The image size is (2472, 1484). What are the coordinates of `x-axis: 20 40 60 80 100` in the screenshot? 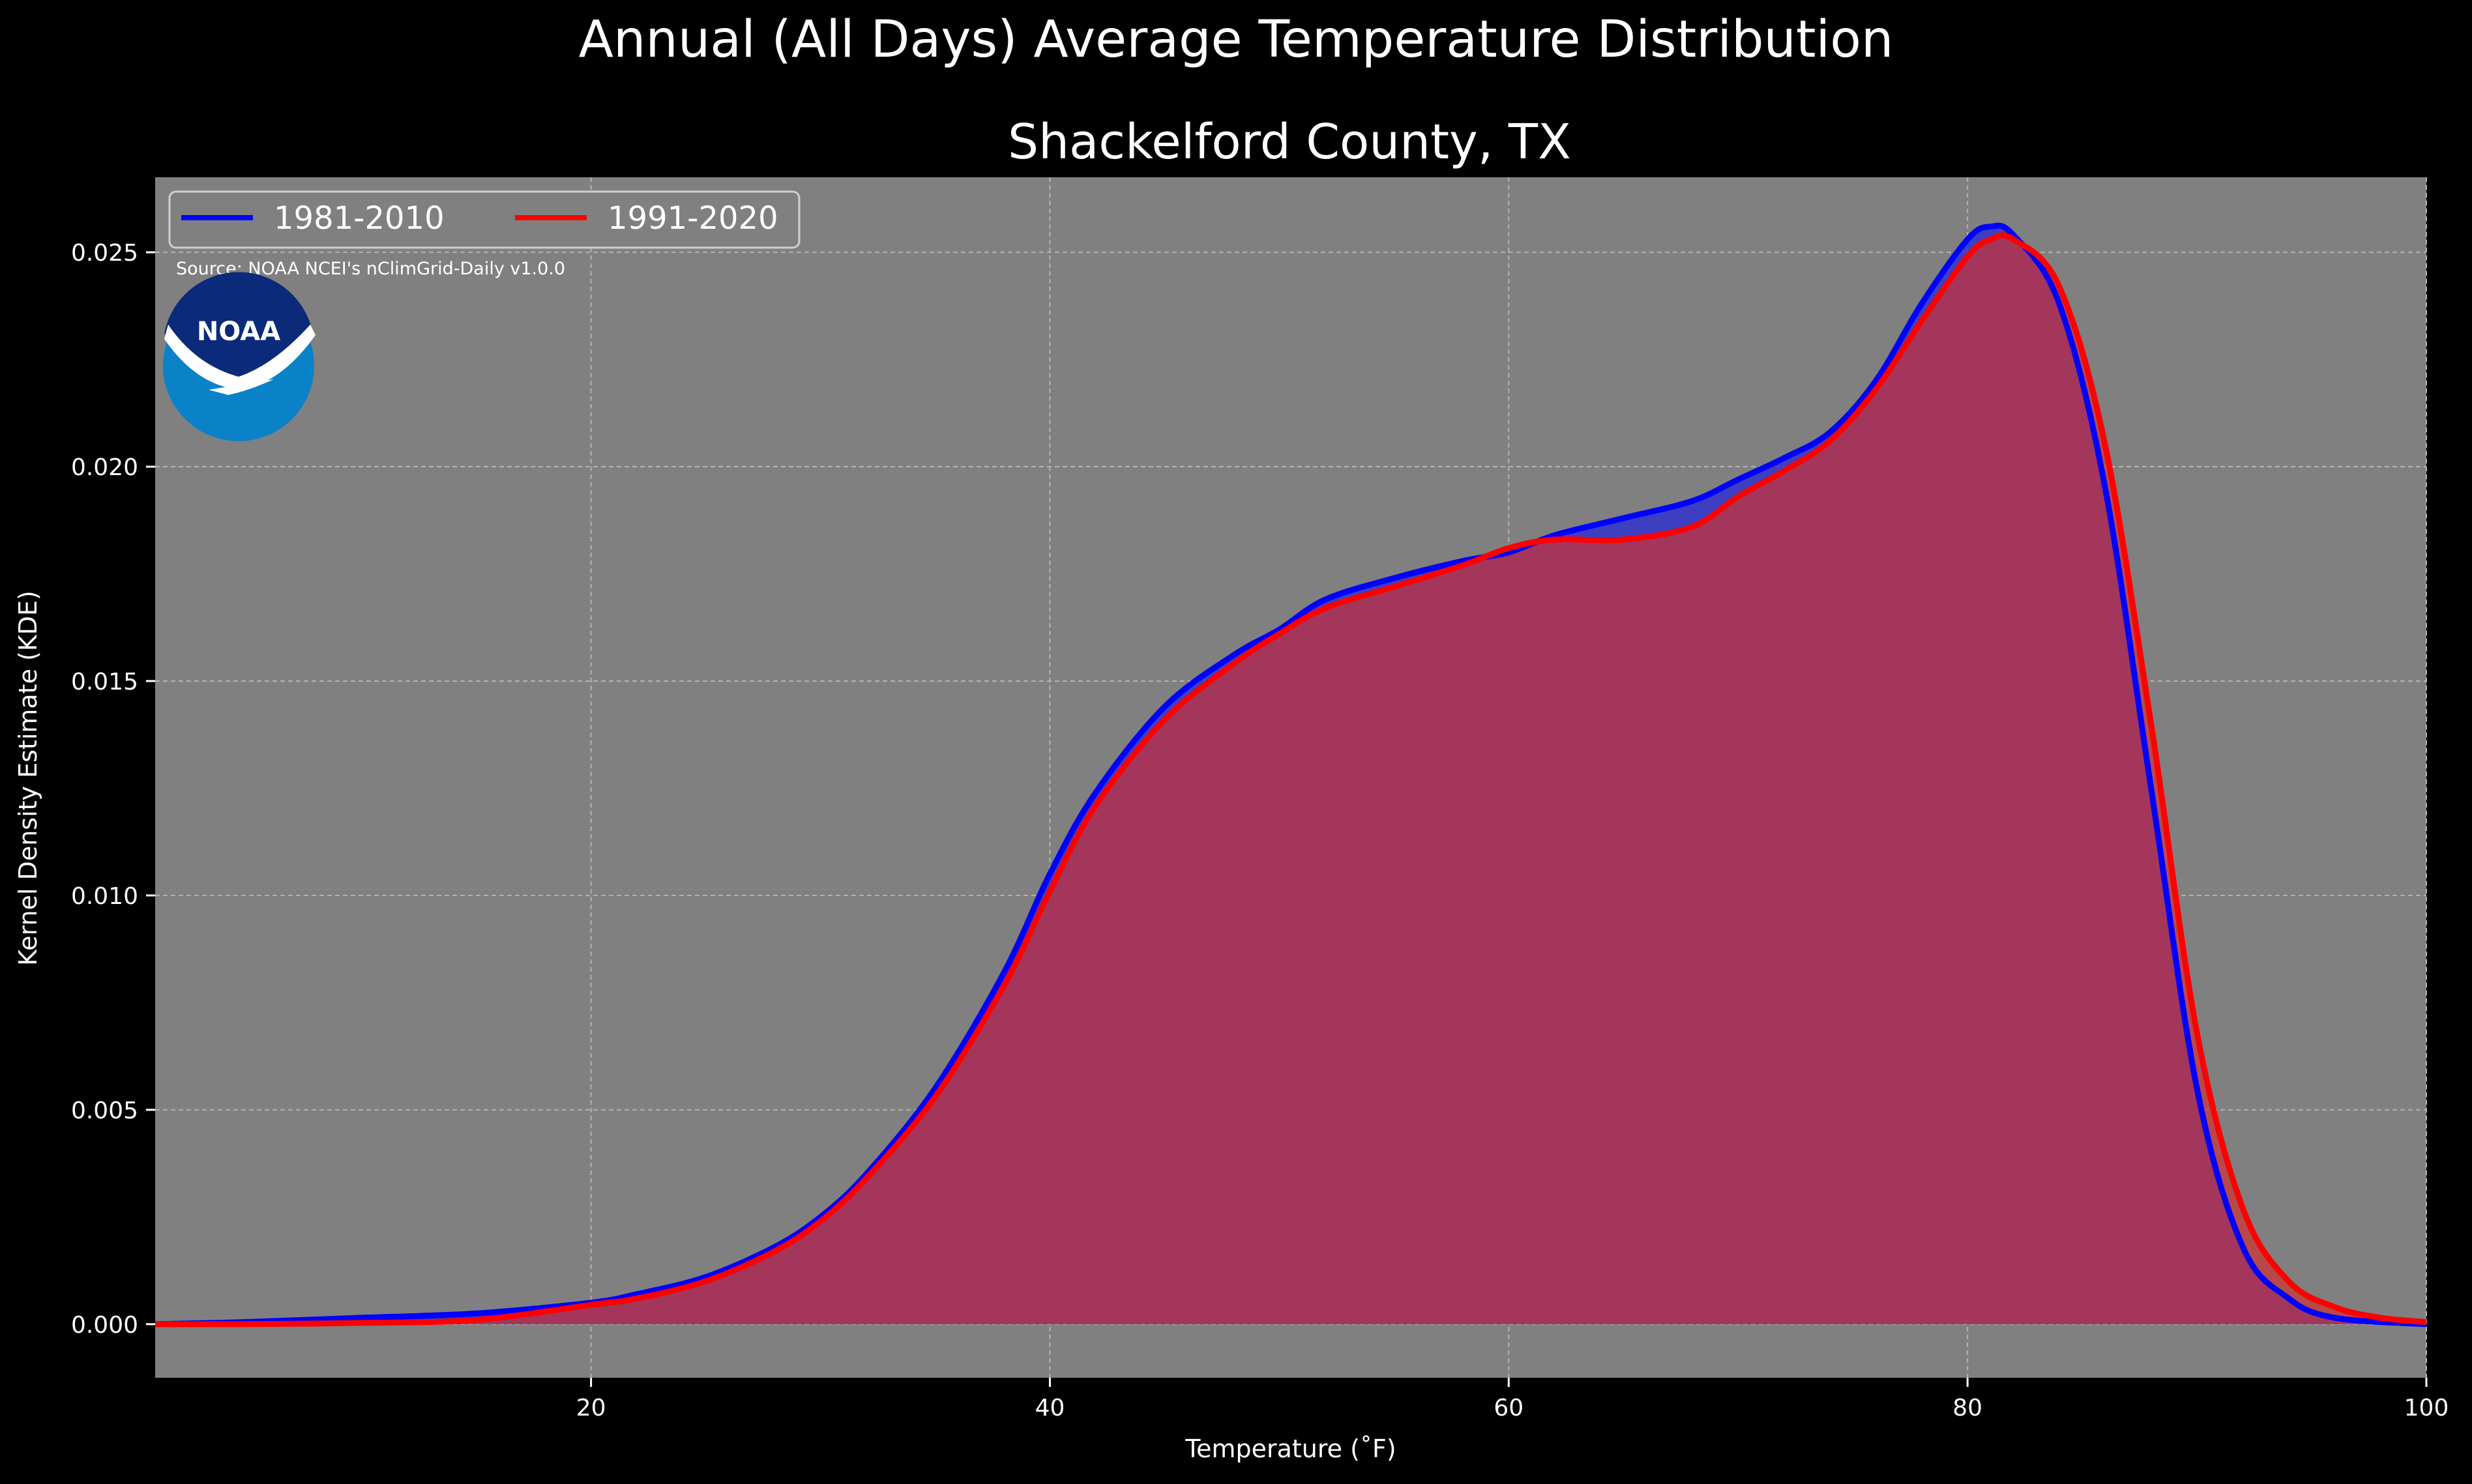 It's located at (1512, 1399).